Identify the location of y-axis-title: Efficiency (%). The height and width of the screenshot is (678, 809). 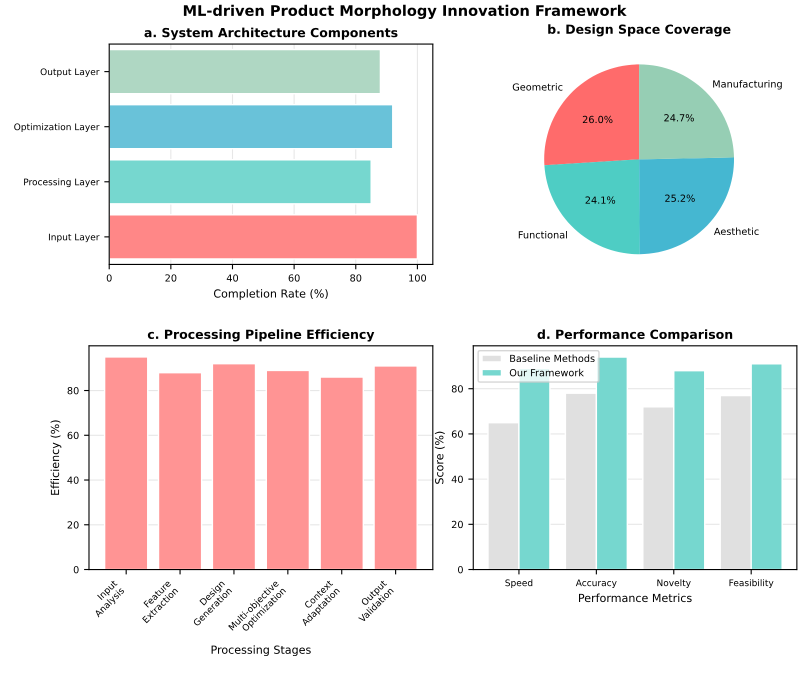
(56, 457).